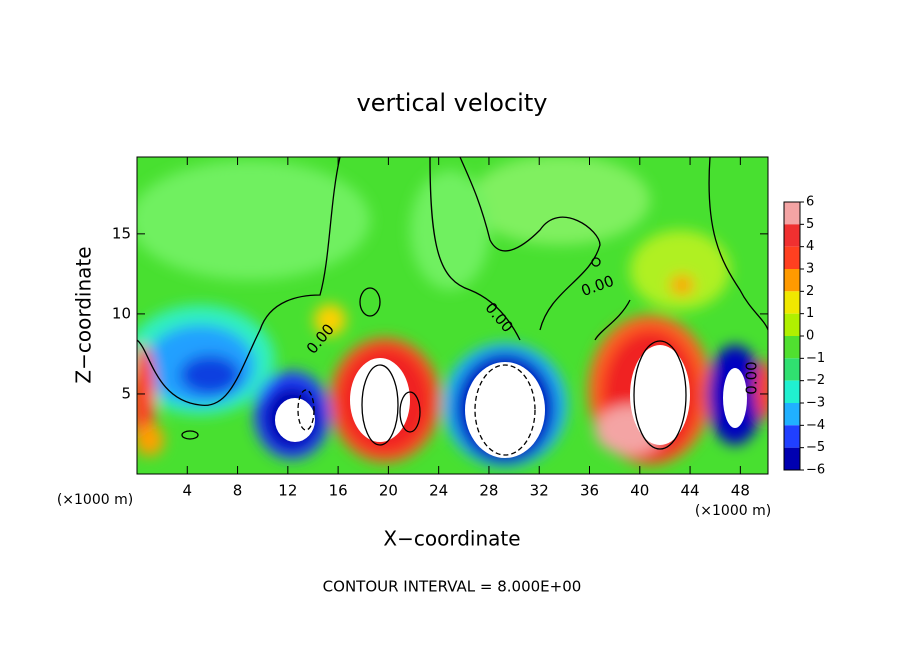  What do you see at coordinates (338, 491) in the screenshot?
I see `x-tick-label: 16` at bounding box center [338, 491].